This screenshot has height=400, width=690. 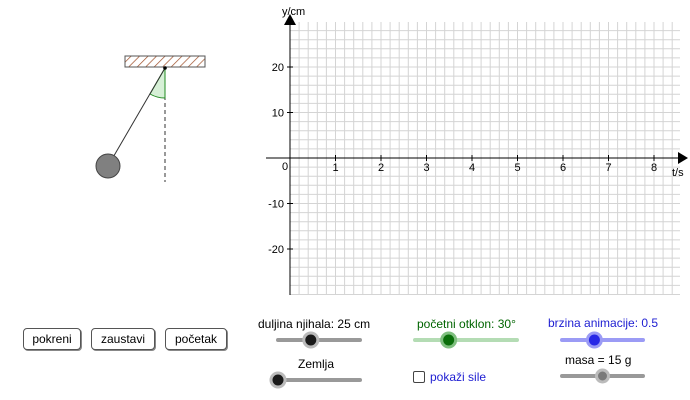 I want to click on mass-slider, so click(x=602, y=376).